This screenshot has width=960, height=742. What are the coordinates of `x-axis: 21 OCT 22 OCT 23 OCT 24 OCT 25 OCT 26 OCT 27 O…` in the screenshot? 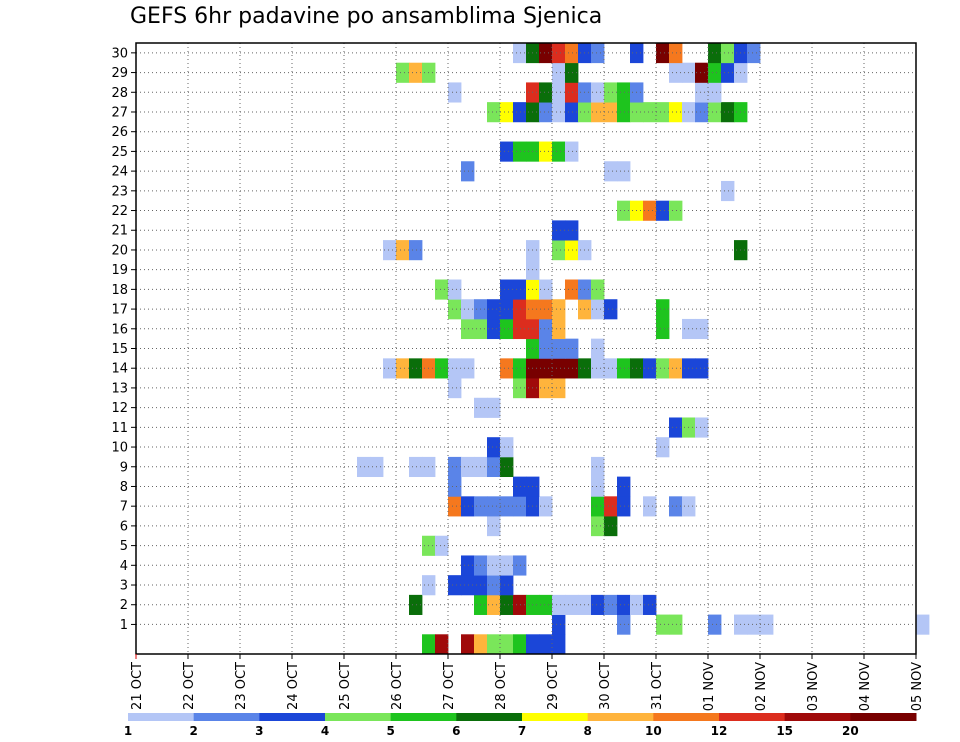 It's located at (527, 682).